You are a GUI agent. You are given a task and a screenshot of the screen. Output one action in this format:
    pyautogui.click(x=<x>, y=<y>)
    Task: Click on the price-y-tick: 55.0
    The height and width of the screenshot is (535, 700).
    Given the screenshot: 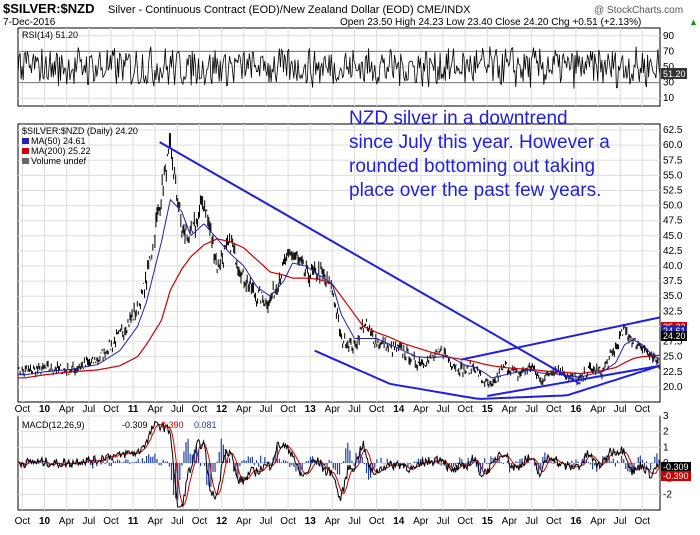 What is the action you would take?
    pyautogui.click(x=673, y=175)
    